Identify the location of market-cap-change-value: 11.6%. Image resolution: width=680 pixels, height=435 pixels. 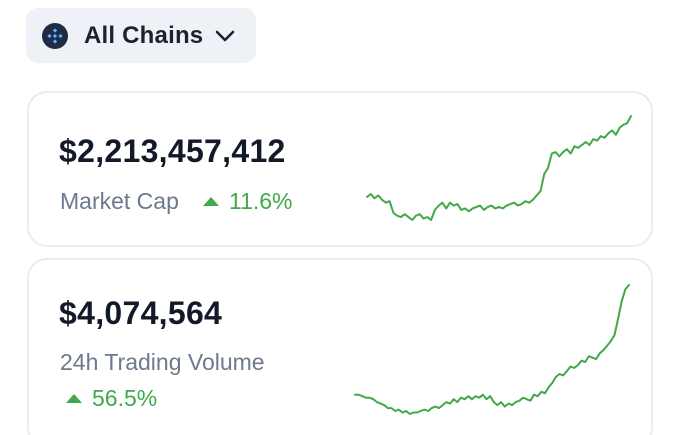
(261, 201).